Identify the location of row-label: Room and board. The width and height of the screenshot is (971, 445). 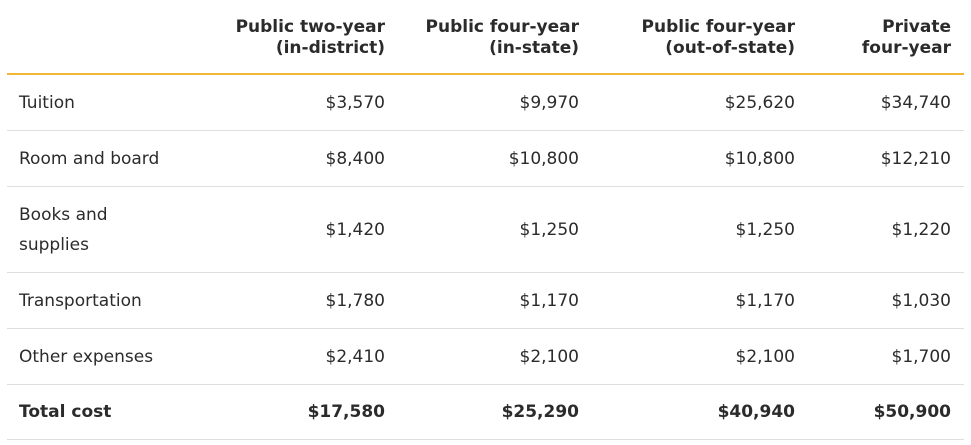
(106, 158).